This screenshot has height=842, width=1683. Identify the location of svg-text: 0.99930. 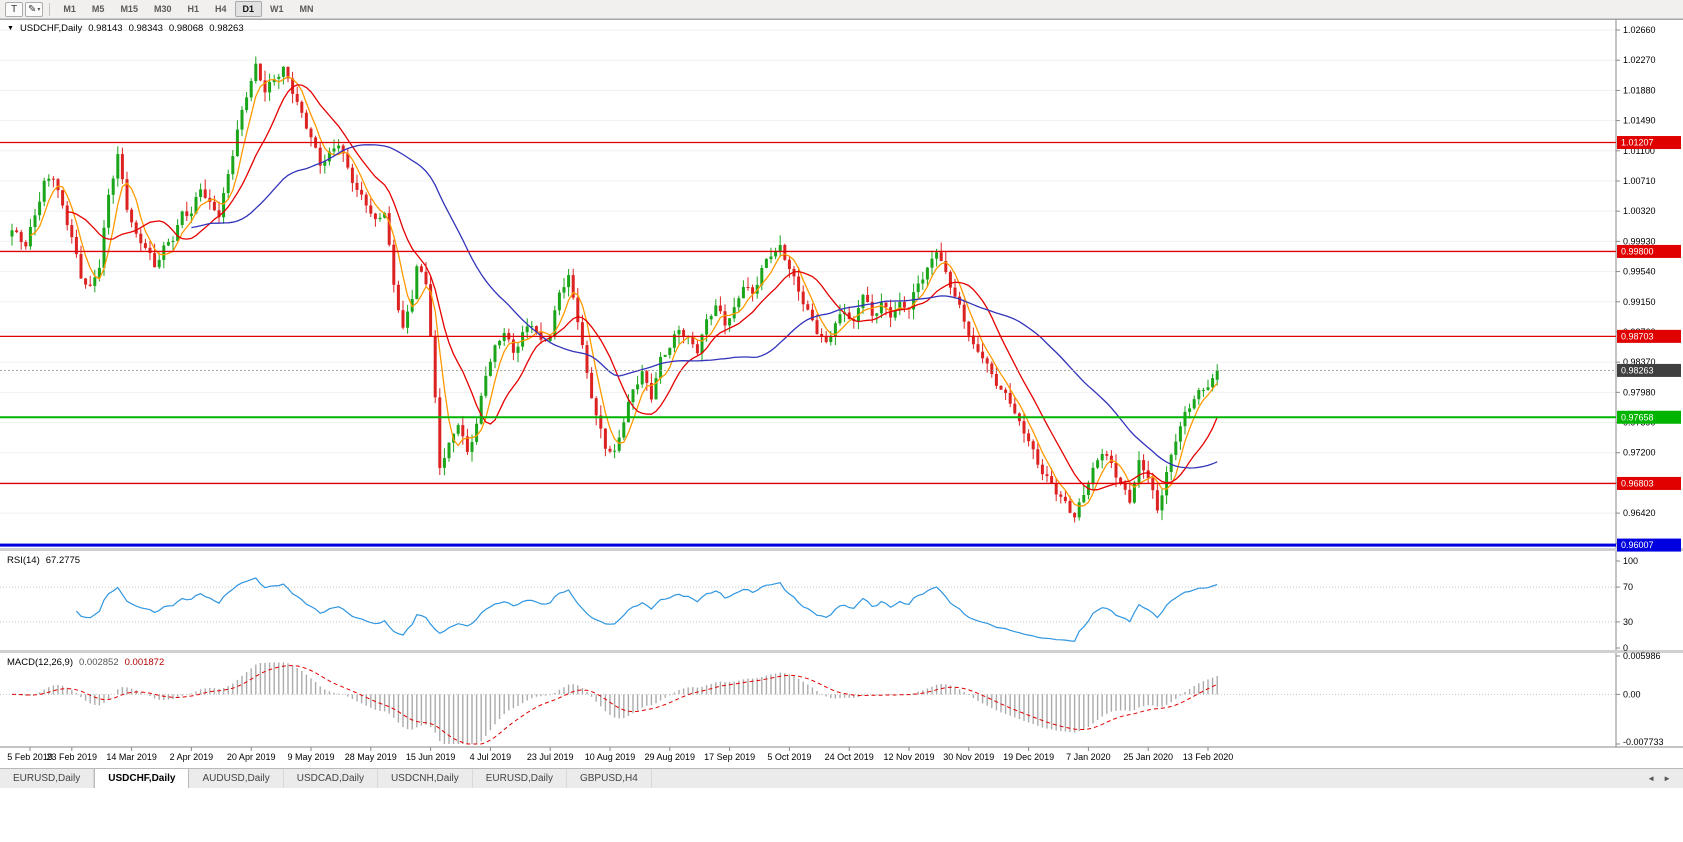
(1639, 241).